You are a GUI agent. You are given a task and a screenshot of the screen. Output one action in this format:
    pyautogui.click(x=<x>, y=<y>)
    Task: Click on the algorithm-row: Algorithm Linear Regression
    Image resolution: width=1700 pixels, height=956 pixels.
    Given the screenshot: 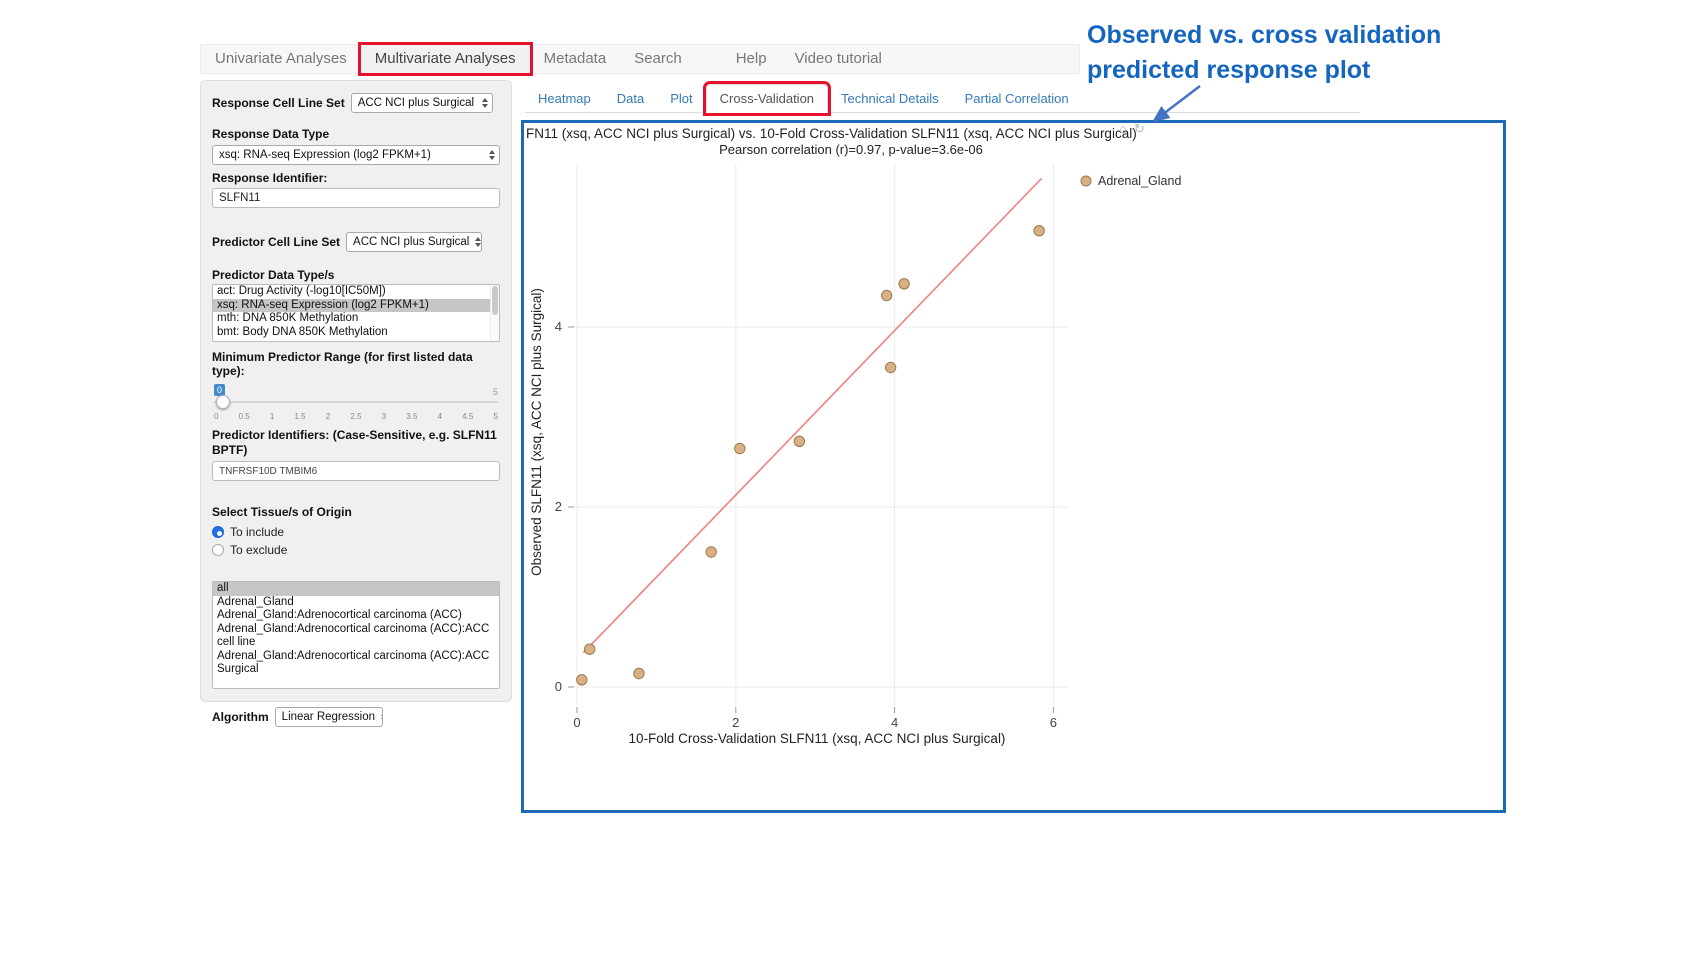 What is the action you would take?
    pyautogui.click(x=356, y=717)
    